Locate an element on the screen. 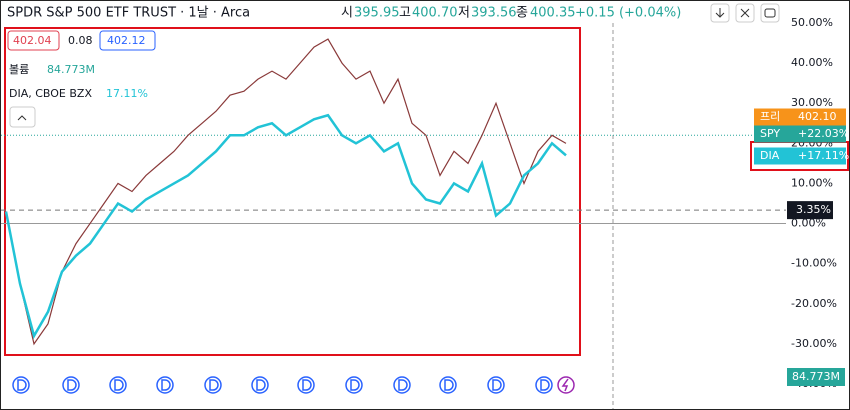 This screenshot has height=410, width=850. open-label: 시 is located at coordinates (347, 13).